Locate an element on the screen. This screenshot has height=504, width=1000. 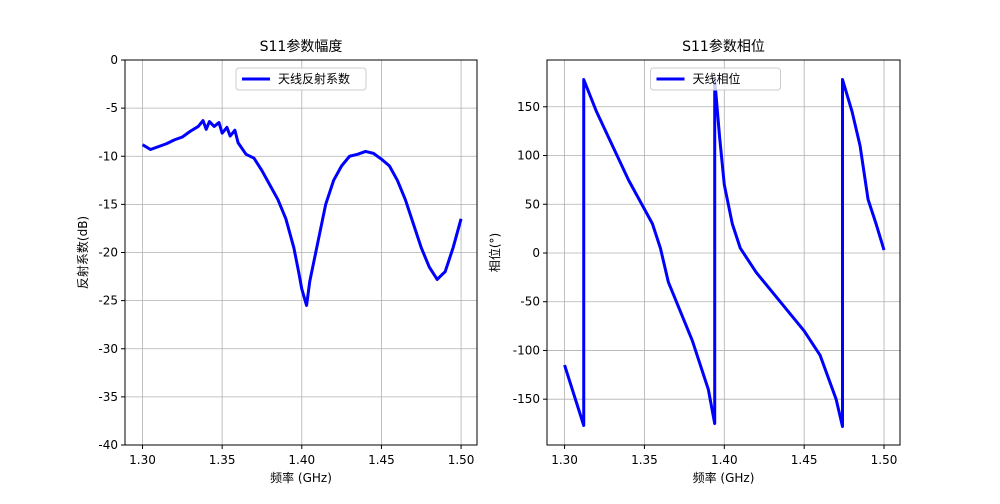
chart-title: S11参数相位 is located at coordinates (723, 46).